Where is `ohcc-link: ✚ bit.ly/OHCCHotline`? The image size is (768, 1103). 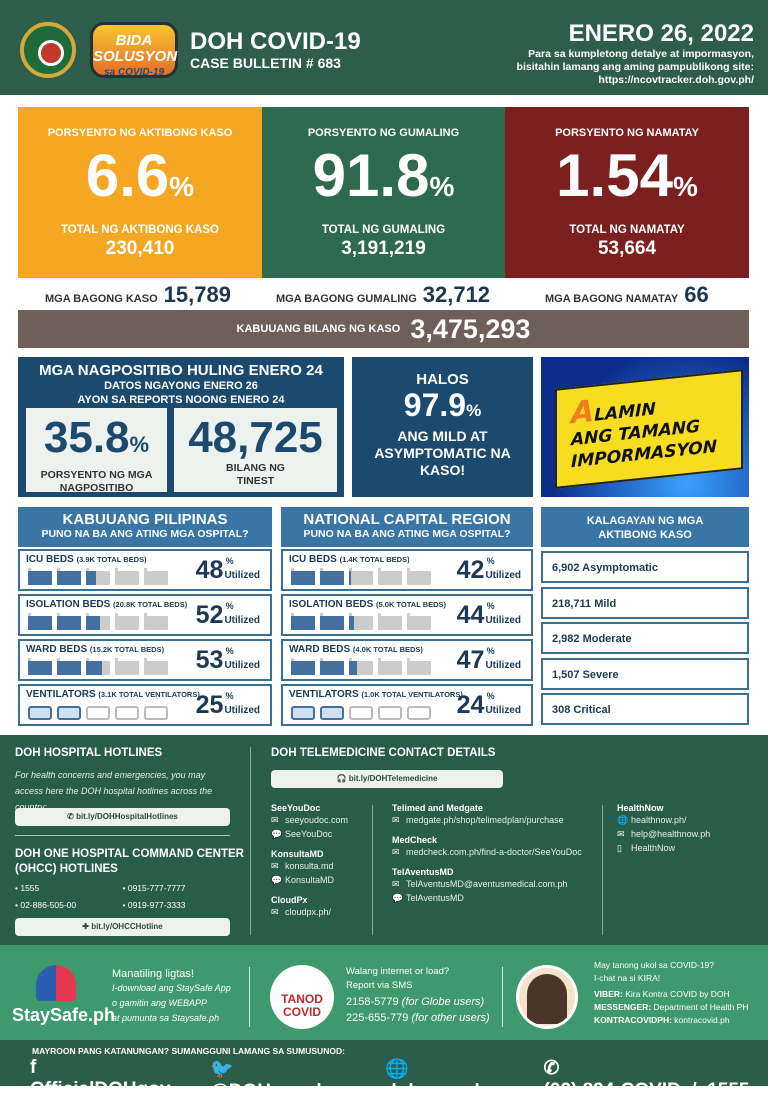 ohcc-link: ✚ bit.ly/OHCCHotline is located at coordinates (122, 927).